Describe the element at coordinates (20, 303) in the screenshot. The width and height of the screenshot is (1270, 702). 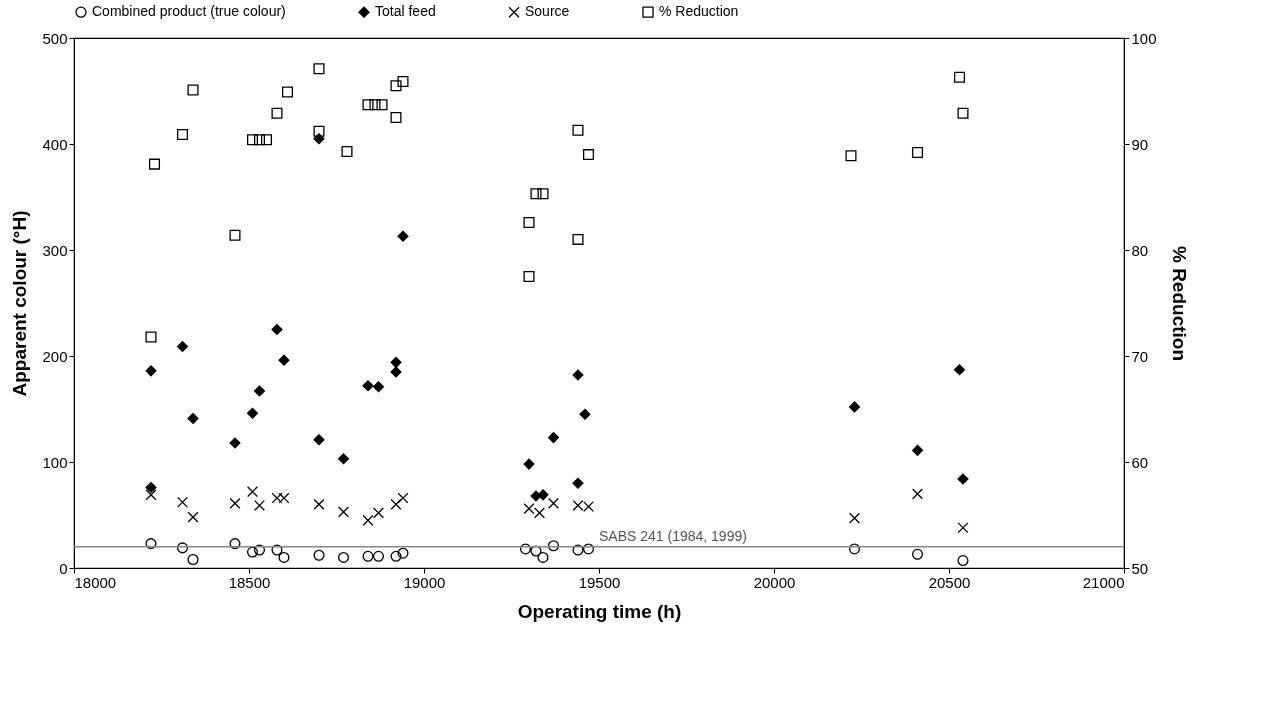
I see `y-axis-title: Apparent colour (°H)` at that location.